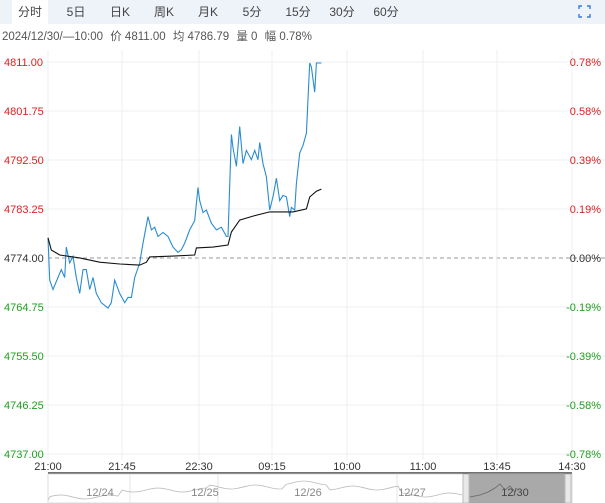  I want to click on info-volume: 量 0, so click(247, 37).